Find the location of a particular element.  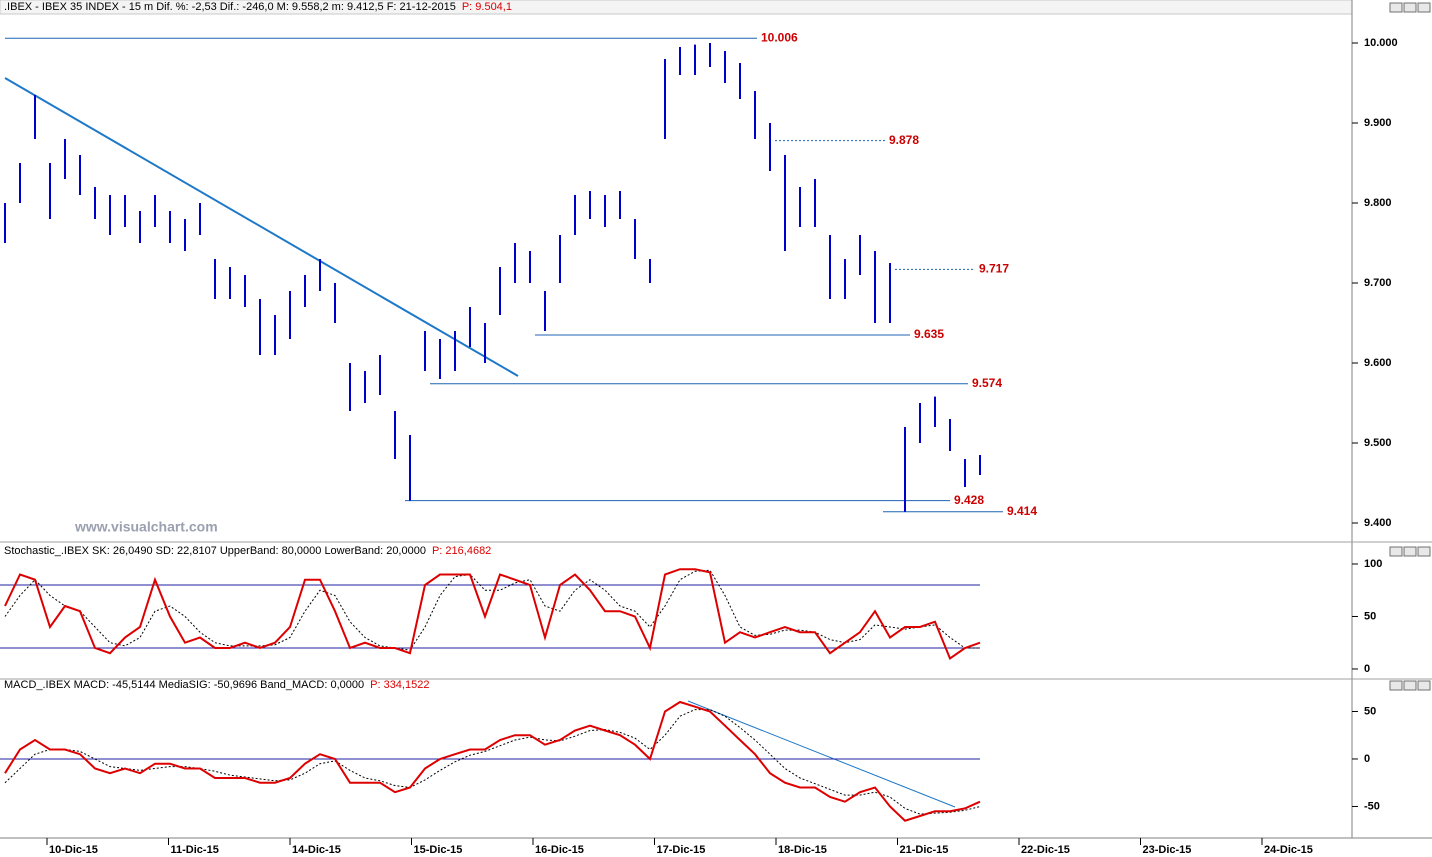

y-tick-label: 9.400 is located at coordinates (1378, 523).